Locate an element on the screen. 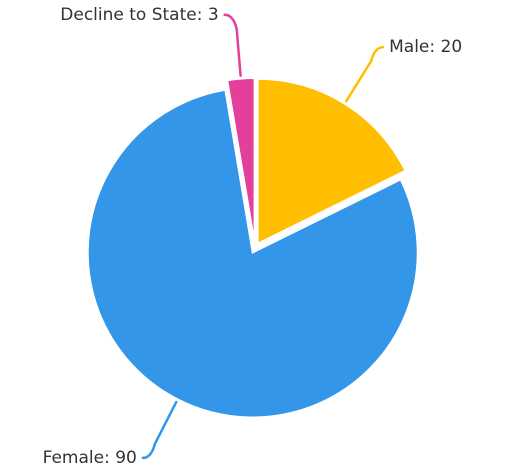  slice-label: Decline to State: 3 is located at coordinates (139, 15).